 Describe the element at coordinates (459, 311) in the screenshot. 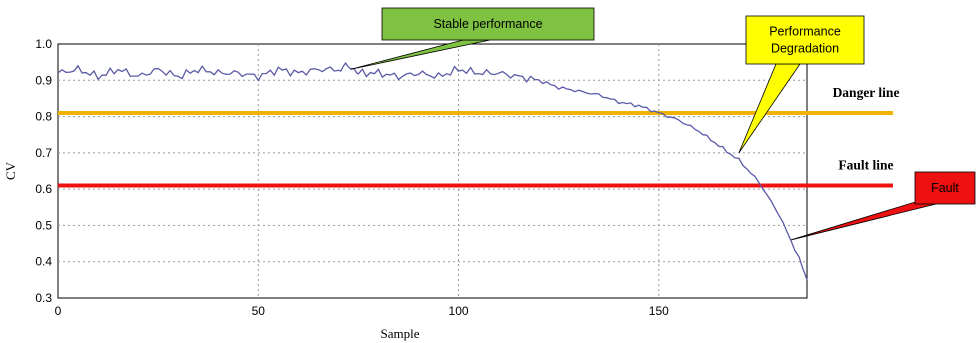

I see `x-tick-label: 100` at that location.